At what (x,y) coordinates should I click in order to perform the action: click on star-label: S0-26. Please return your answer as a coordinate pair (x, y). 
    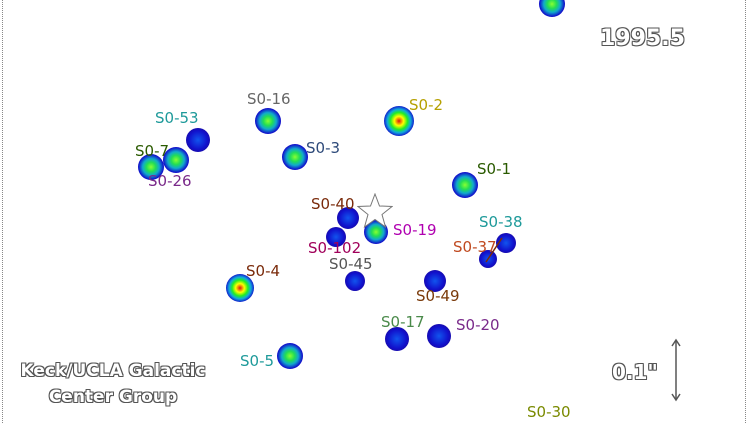
    Looking at the image, I should click on (170, 181).